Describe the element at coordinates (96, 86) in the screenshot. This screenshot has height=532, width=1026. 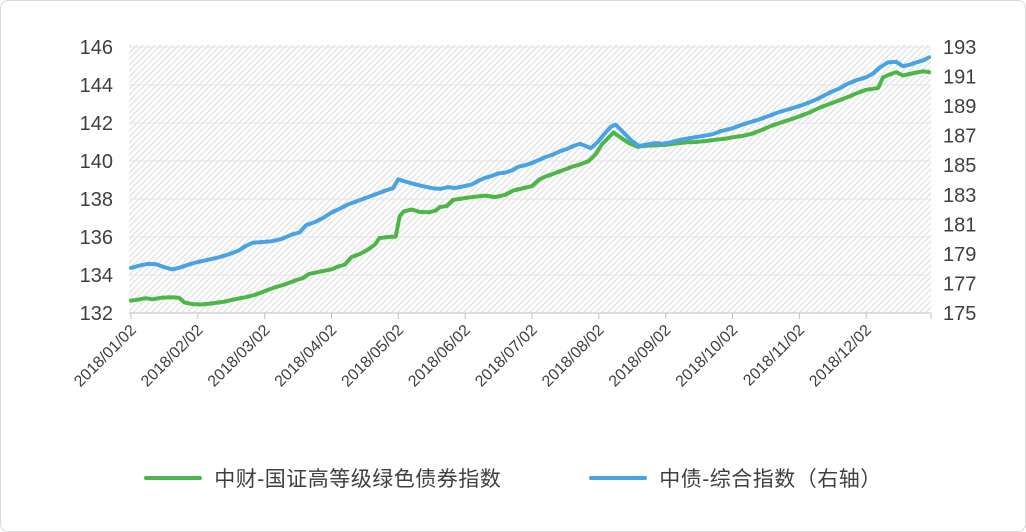
I see `y-axis-label-left: 144` at that location.